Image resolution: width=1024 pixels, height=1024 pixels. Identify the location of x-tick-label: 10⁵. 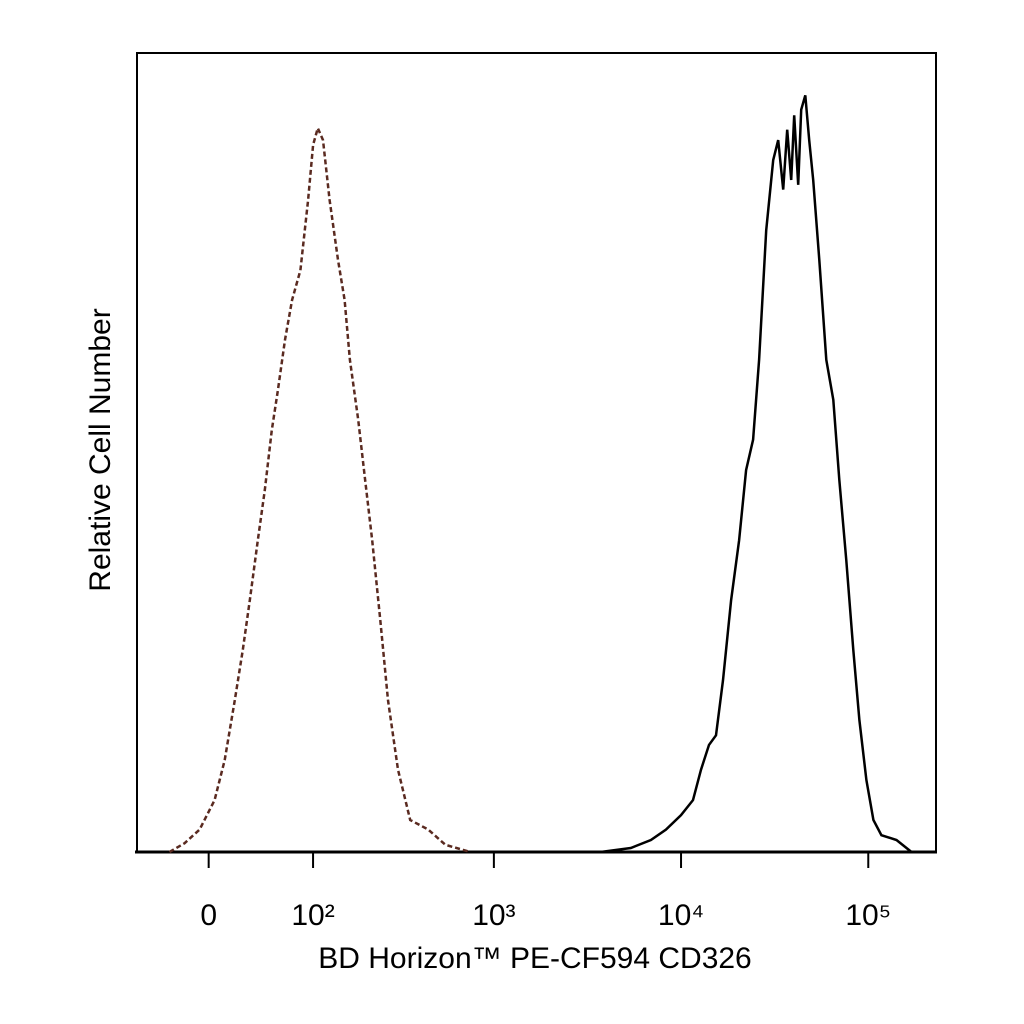
(868, 915).